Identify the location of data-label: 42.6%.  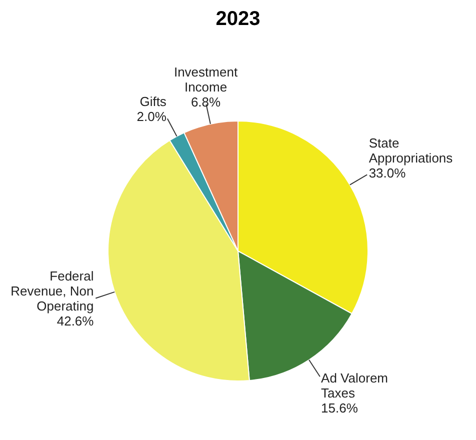
(75, 320).